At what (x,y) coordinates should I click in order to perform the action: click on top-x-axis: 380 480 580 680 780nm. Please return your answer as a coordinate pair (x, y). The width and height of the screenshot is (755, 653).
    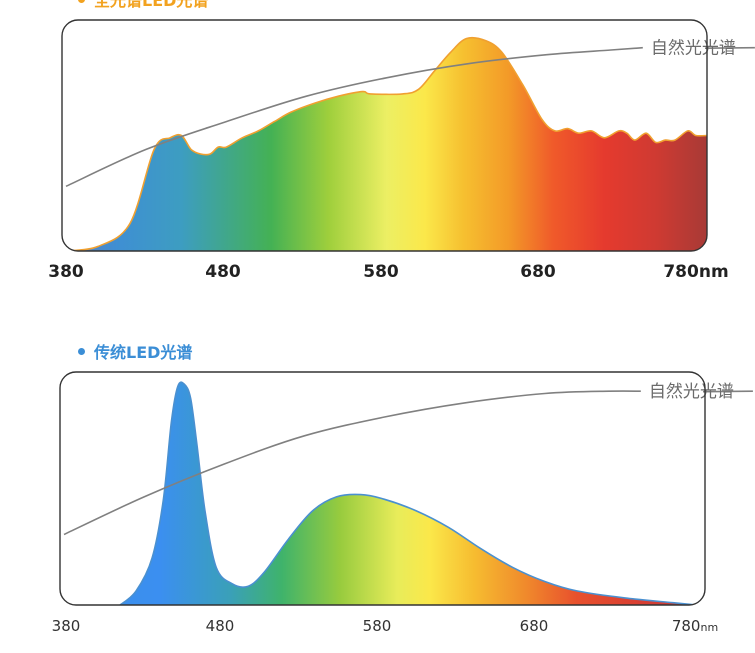
    Looking at the image, I should click on (377, 275).